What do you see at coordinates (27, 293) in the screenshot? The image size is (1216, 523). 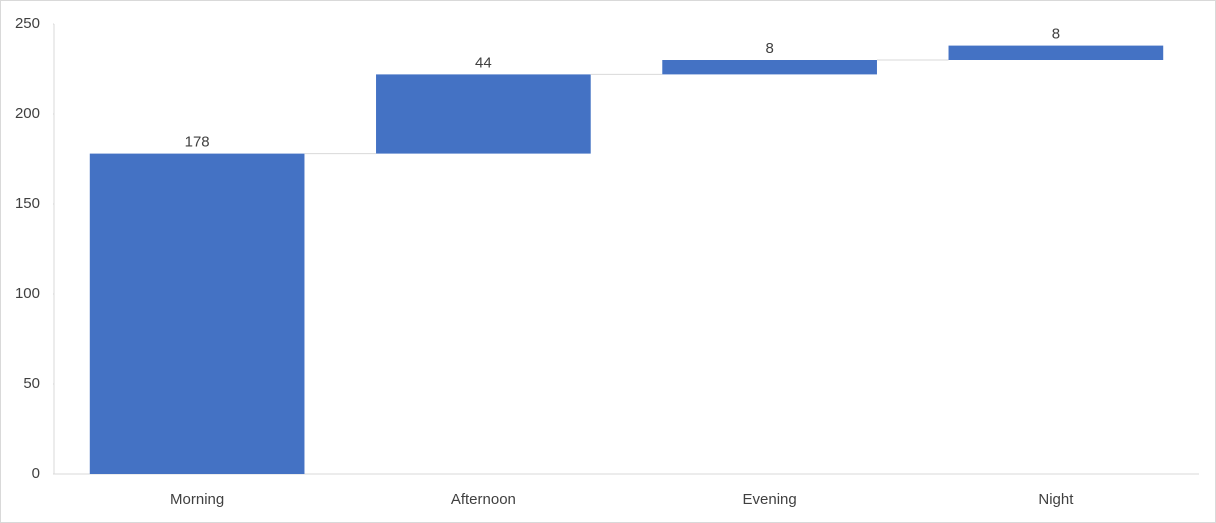 I see `y-tick-label: 100` at bounding box center [27, 293].